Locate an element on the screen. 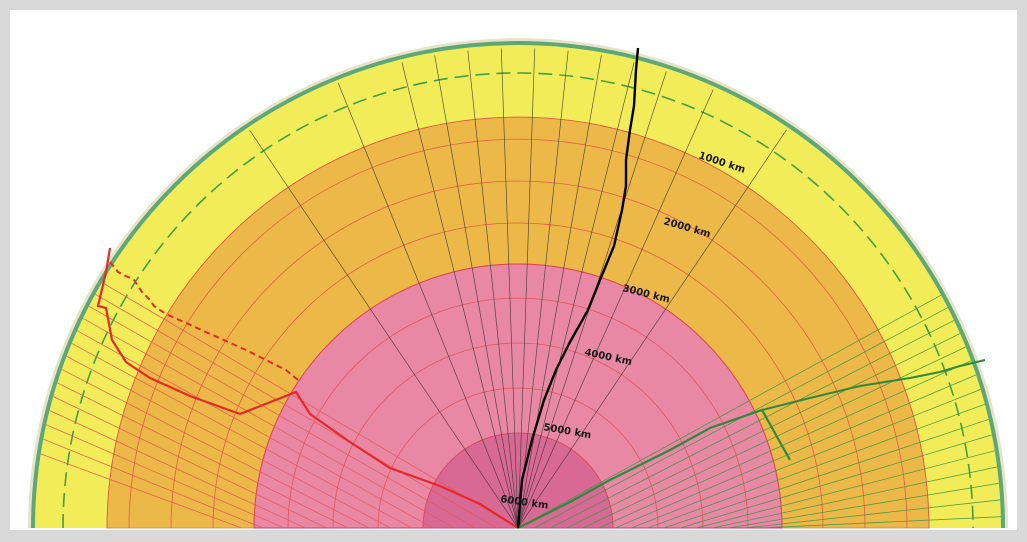 Image resolution: width=1027 pixels, height=542 pixels. green-outer-curve is located at coordinates (873, 385).